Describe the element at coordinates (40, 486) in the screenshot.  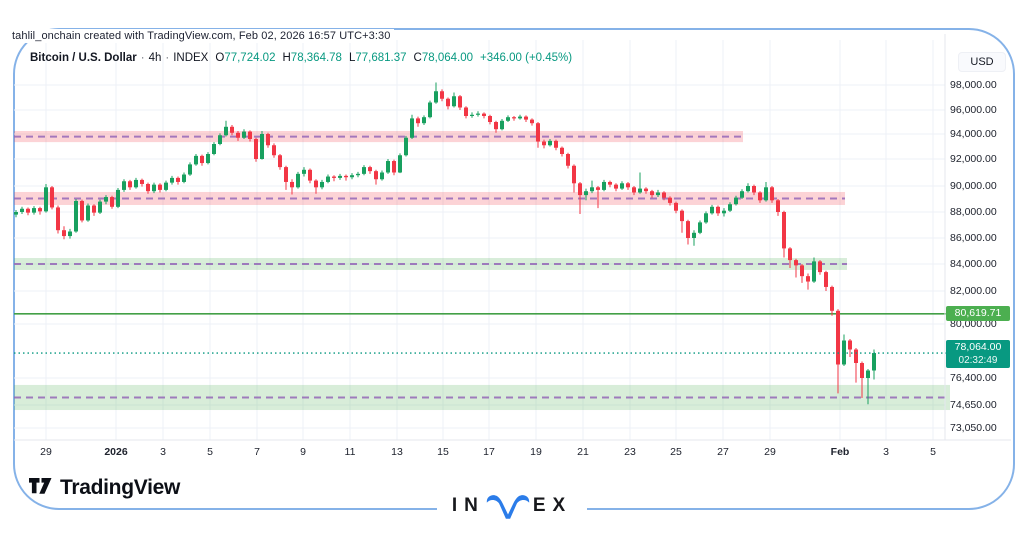
I see `tradingview-icon` at that location.